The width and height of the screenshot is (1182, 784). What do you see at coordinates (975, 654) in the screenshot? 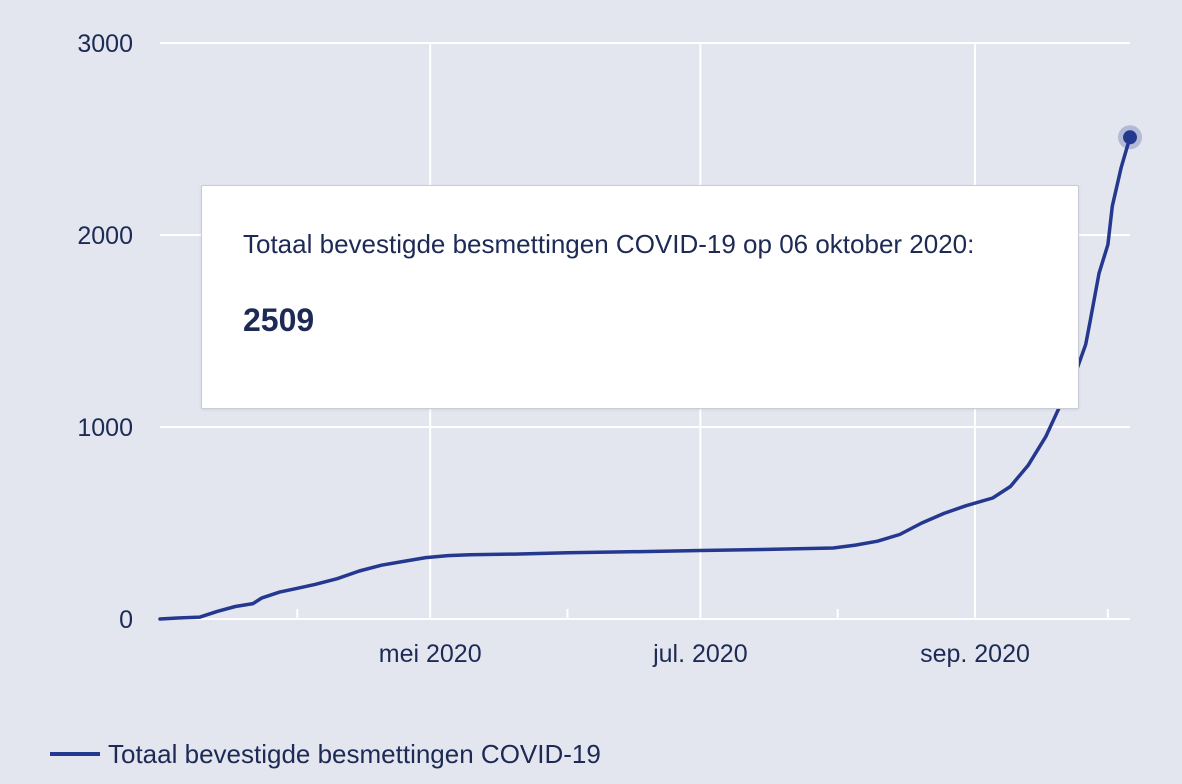
I see `x-tick-label: sep. 2020` at bounding box center [975, 654].